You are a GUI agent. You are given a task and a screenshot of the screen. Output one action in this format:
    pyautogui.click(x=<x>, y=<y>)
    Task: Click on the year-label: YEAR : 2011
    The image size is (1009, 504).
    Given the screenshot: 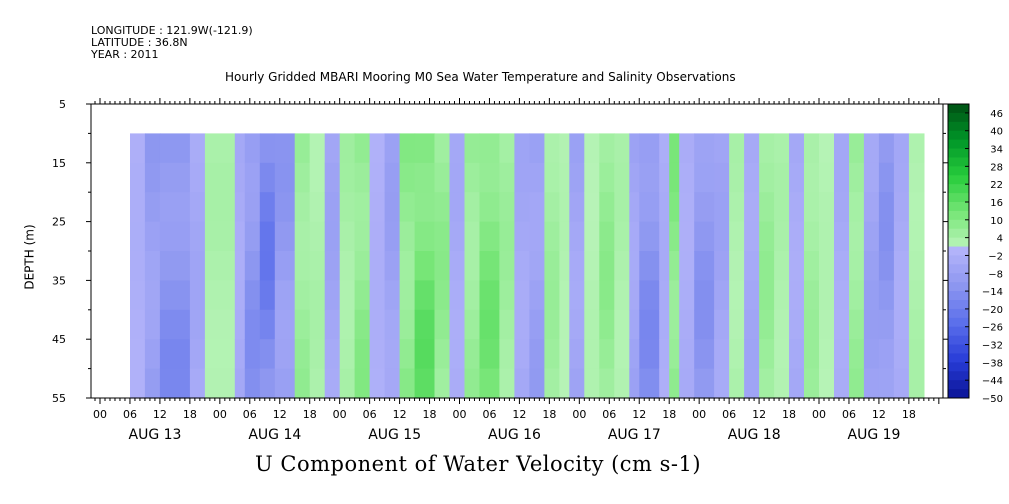 What is the action you would take?
    pyautogui.click(x=125, y=54)
    